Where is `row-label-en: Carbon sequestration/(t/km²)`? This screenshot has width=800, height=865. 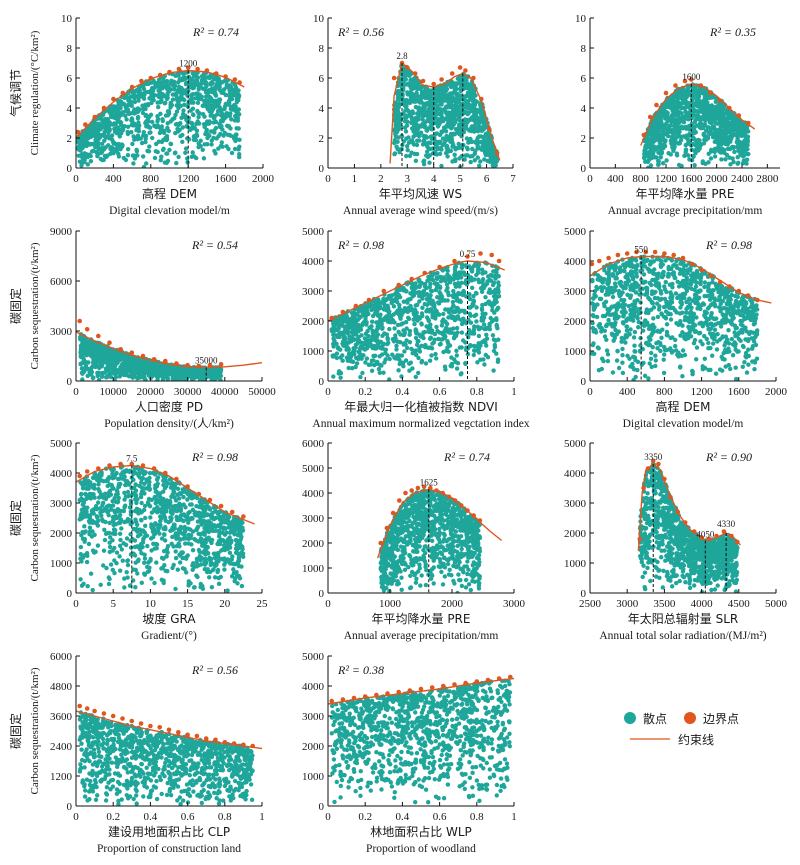
row-label-en: Carbon sequestration/(t/km²) is located at coordinates (35, 305).